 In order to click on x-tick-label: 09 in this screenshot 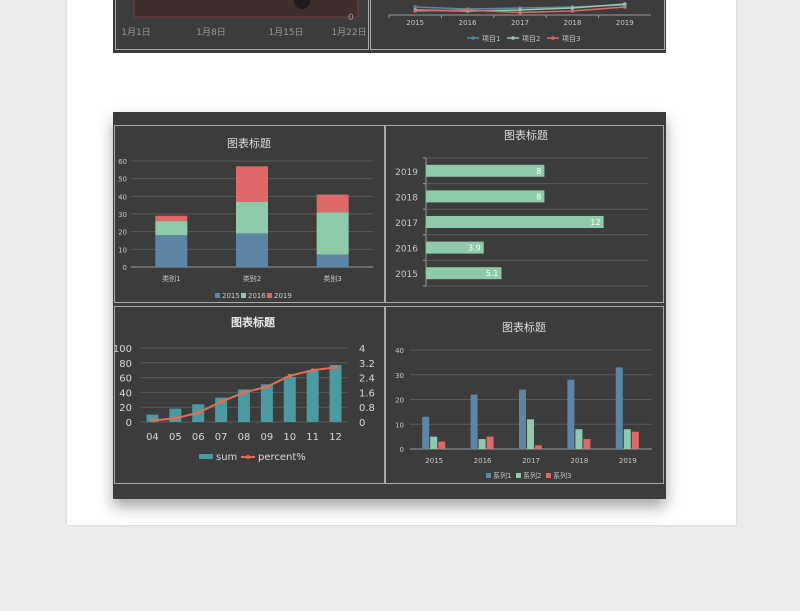, I will do `click(267, 437)`.